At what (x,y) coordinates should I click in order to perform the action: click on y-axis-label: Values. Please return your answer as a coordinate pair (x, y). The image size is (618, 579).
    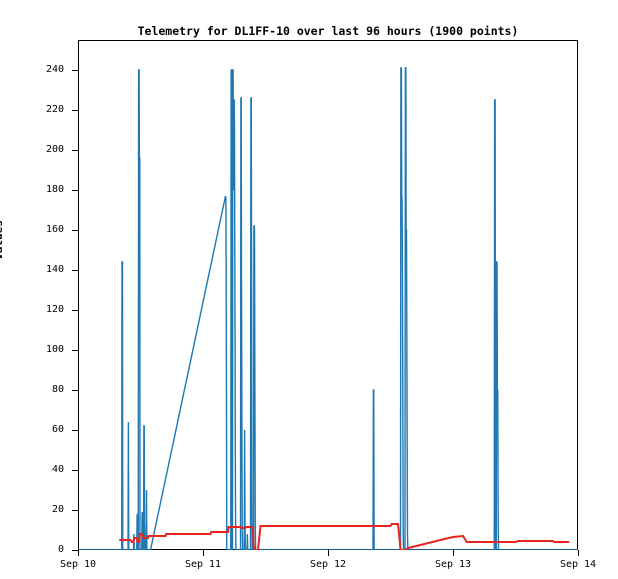
    Looking at the image, I should click on (2, 240).